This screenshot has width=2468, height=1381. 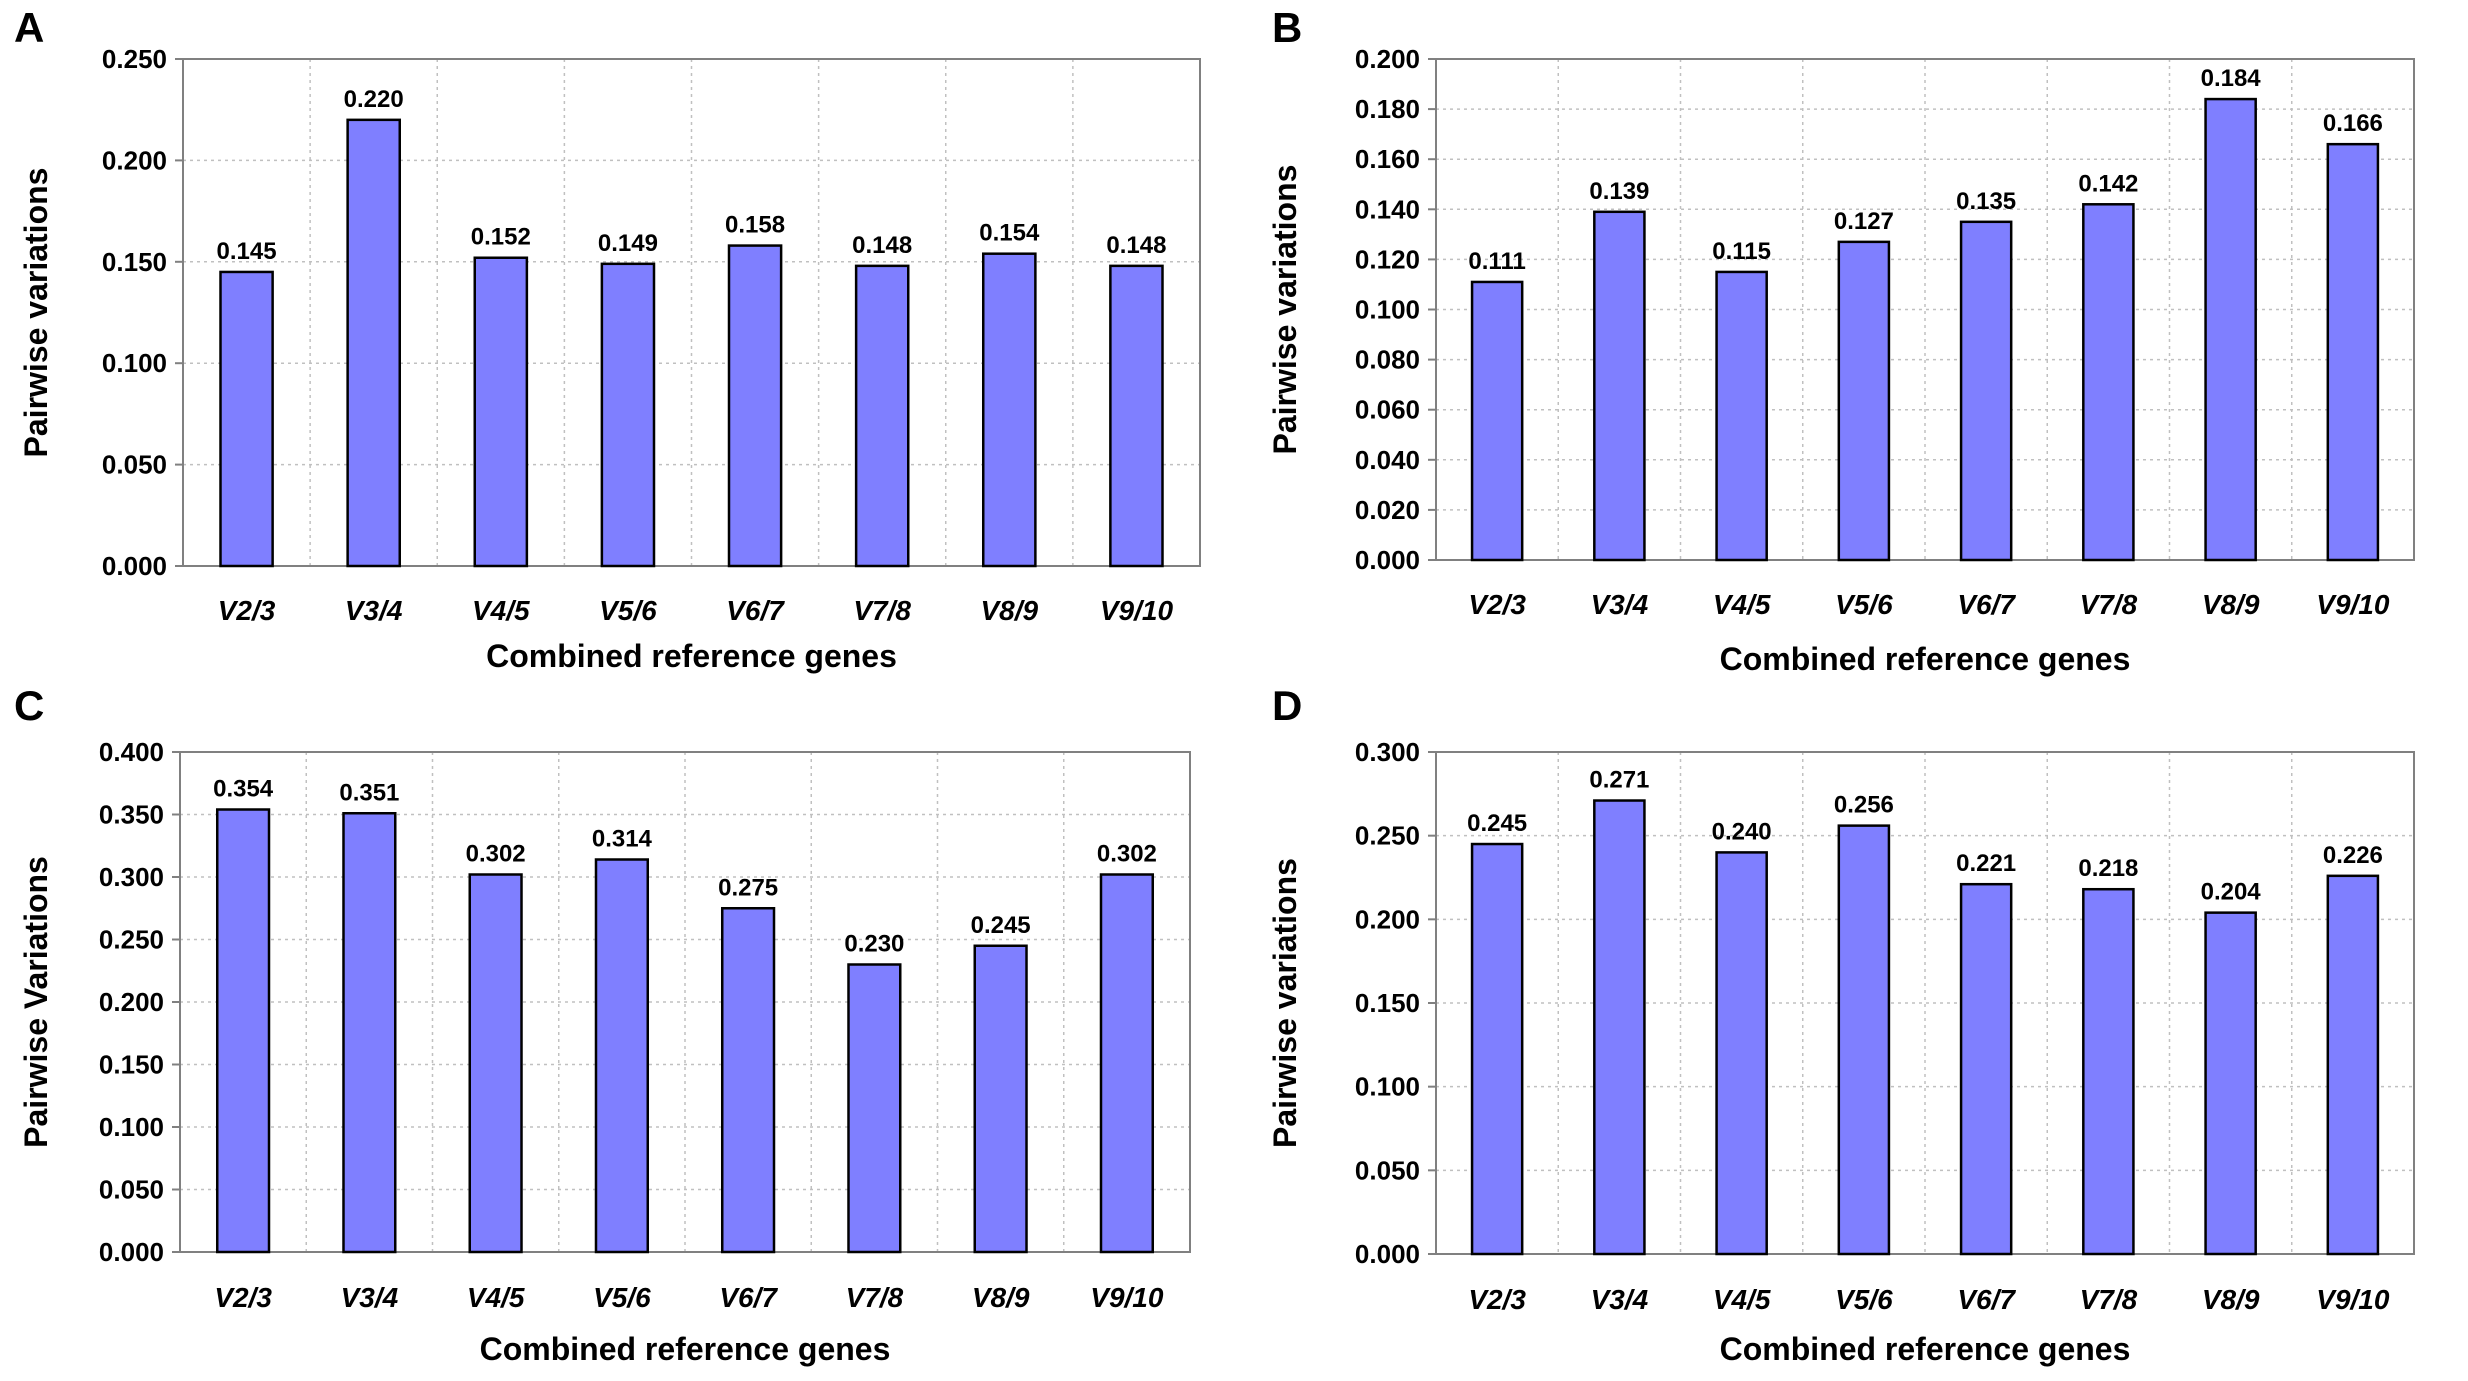 I want to click on bar-value-label: 0.152, so click(x=501, y=237).